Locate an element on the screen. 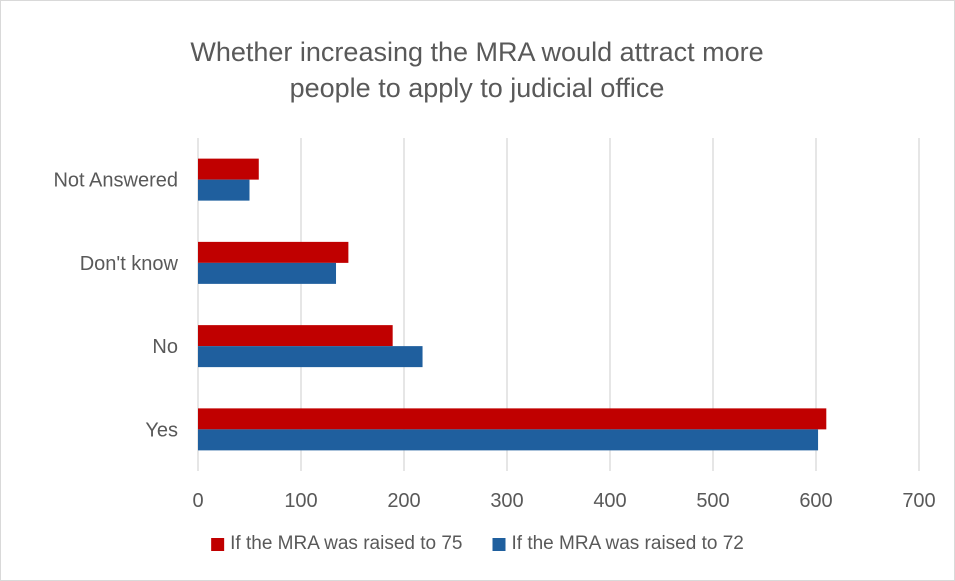  x-tick-label-5: 500 is located at coordinates (712, 501).